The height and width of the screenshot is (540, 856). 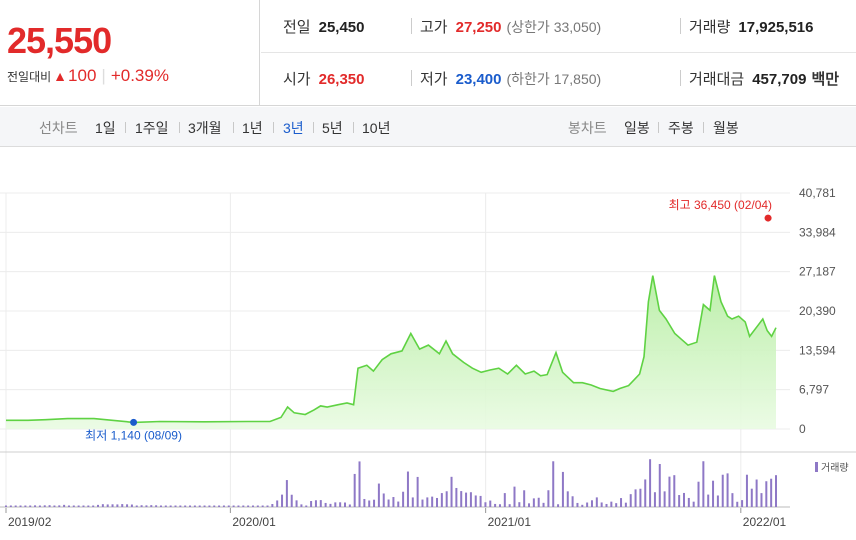 I want to click on y-tick-label: 33,984, so click(x=817, y=232).